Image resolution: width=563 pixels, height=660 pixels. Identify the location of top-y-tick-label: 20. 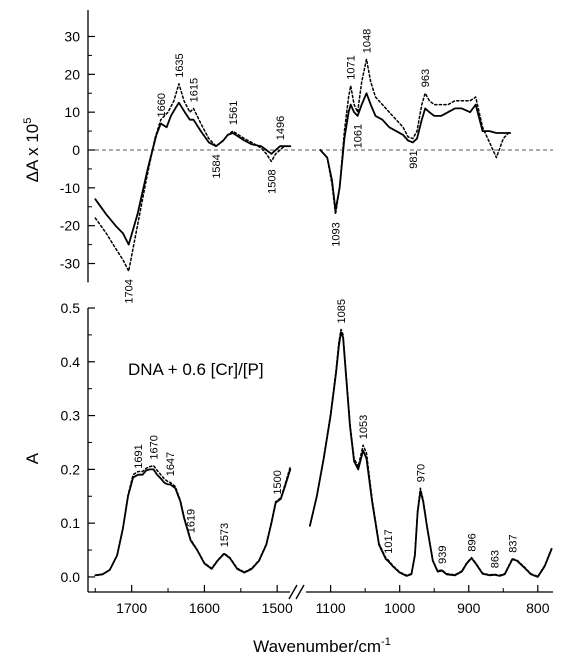
(72, 74).